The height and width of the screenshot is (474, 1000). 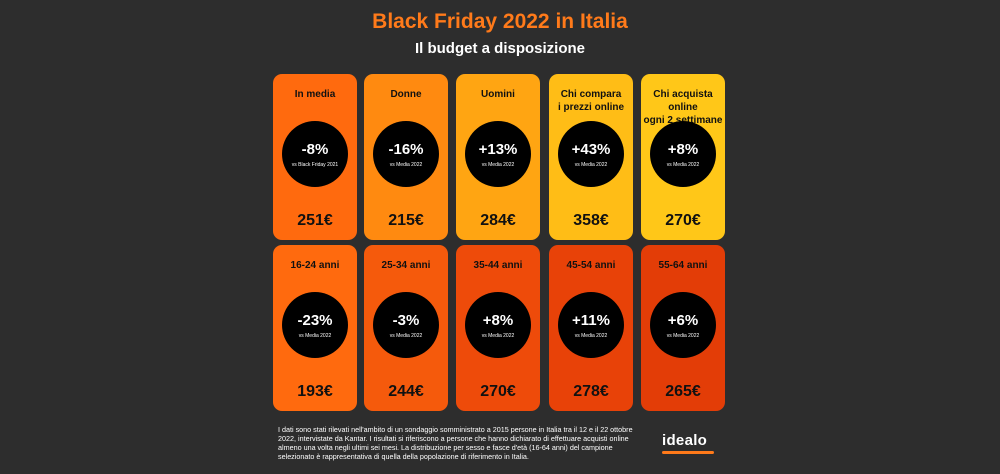 I want to click on change-circle: -16% vs Media 2022, so click(x=406, y=154).